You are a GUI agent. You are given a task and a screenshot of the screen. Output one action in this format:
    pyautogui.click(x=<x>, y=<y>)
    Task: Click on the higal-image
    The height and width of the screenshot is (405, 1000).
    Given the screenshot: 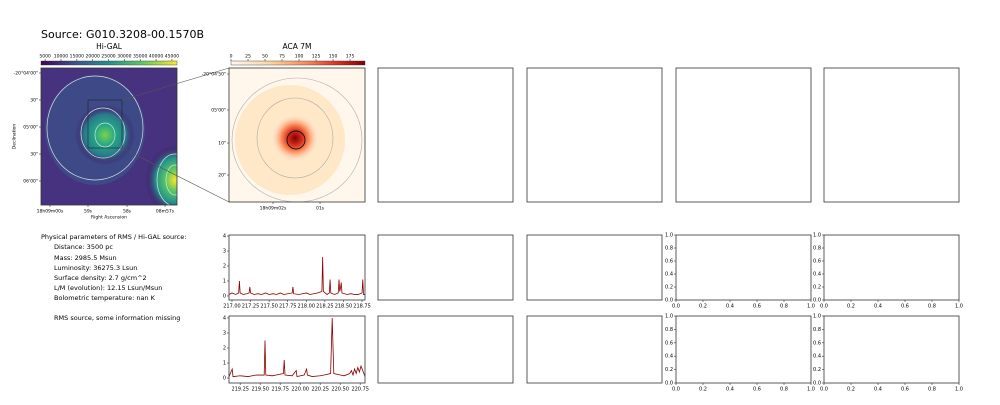 What is the action you would take?
    pyautogui.click(x=109, y=136)
    